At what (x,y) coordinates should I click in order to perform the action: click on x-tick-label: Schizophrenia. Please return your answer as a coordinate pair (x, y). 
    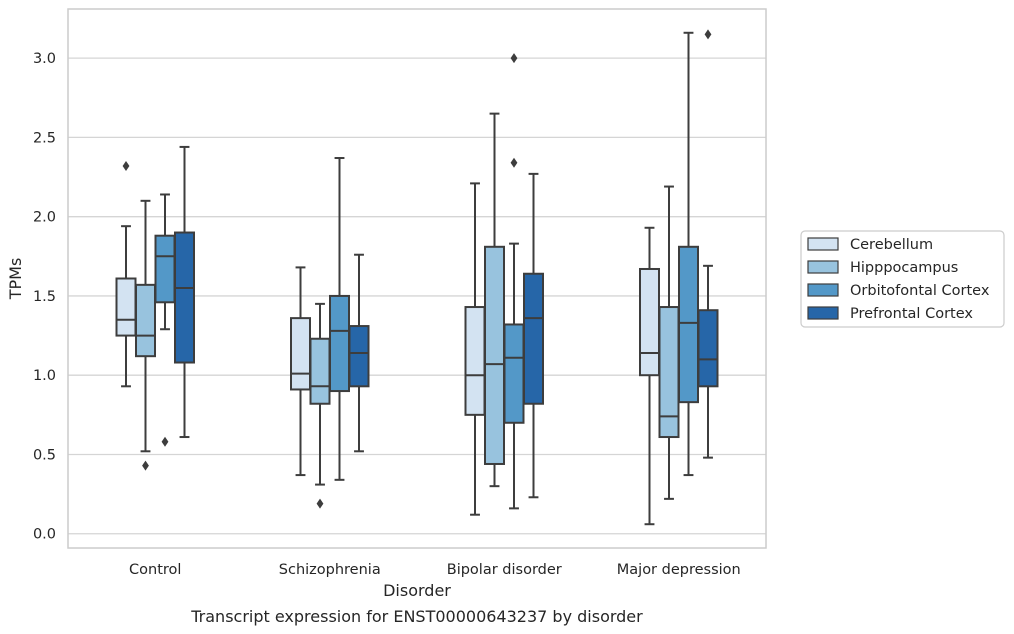
    Looking at the image, I should click on (330, 570).